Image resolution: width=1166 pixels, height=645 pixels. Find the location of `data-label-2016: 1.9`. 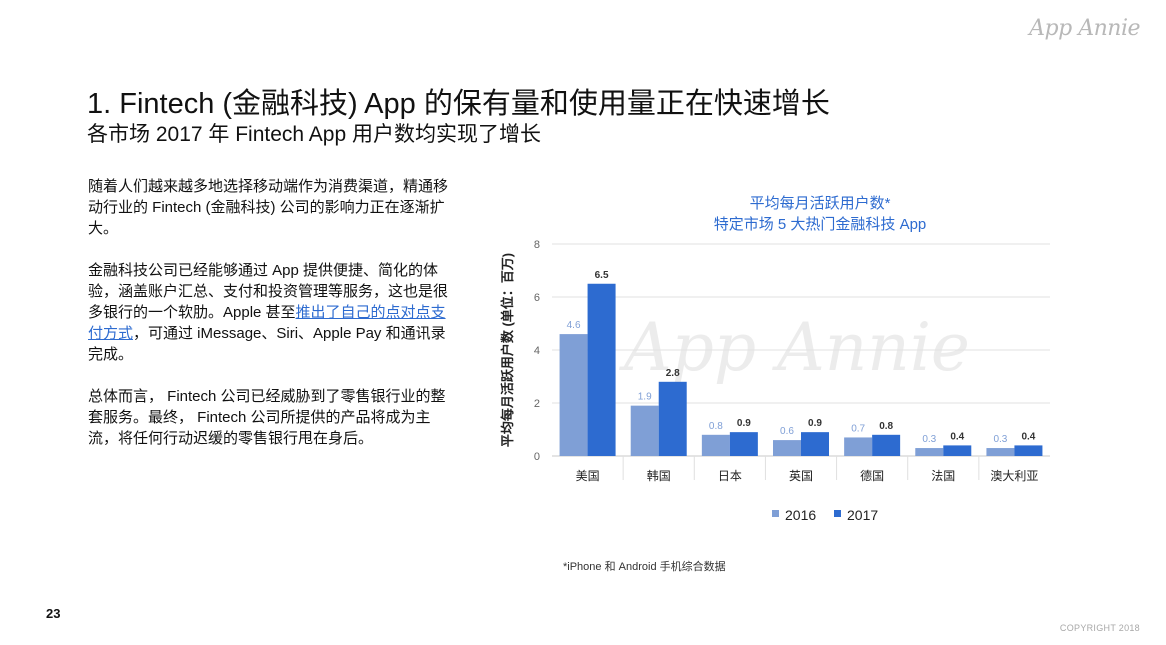

data-label-2016: 1.9 is located at coordinates (645, 397).